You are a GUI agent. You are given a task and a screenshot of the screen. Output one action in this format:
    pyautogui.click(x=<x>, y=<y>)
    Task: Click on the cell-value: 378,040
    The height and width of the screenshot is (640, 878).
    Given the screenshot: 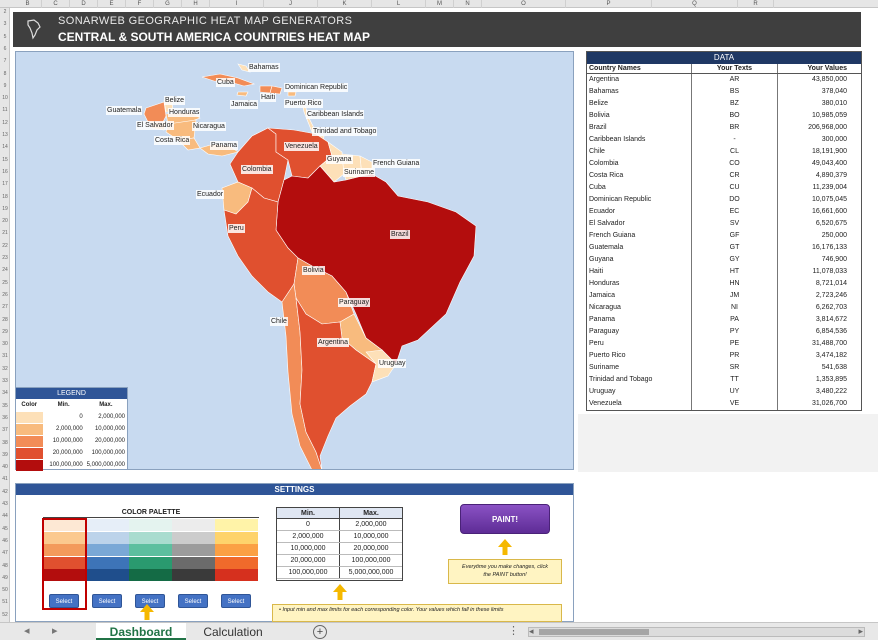 What is the action you would take?
    pyautogui.click(x=834, y=91)
    